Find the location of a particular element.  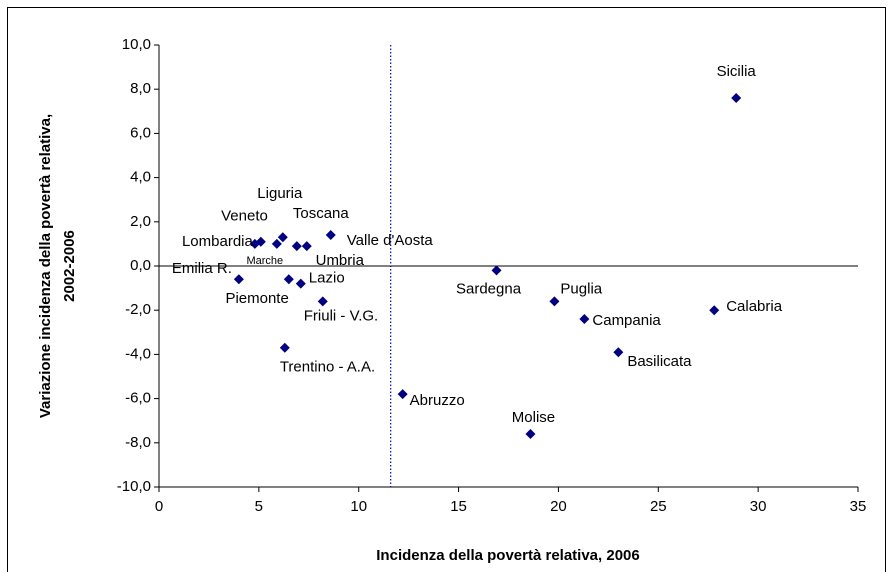

y-tick-label: -4,0 is located at coordinates (138, 353).